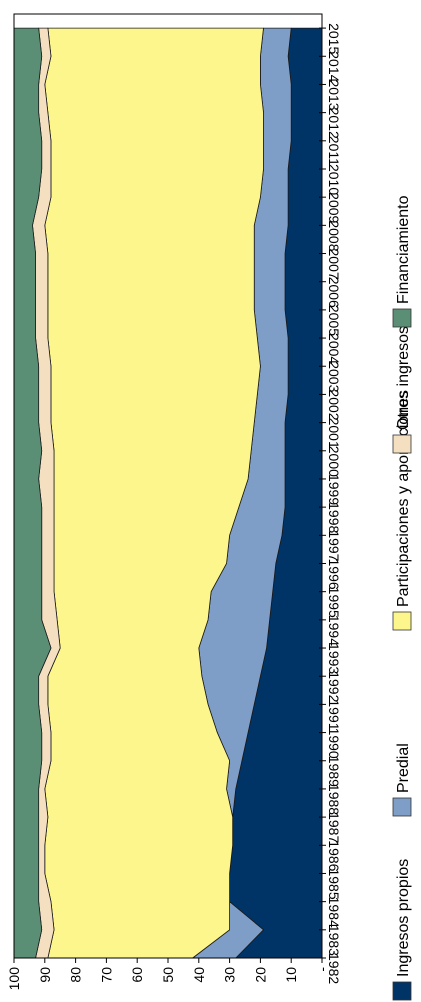 The image size is (421, 1002). What do you see at coordinates (402, 991) in the screenshot?
I see `legend-swatch-ingresos-propios` at bounding box center [402, 991].